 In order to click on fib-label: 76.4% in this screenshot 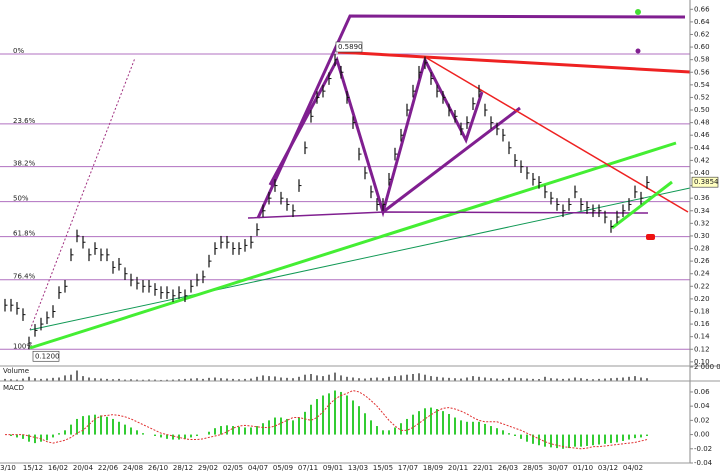, I will do `click(24, 277)`.